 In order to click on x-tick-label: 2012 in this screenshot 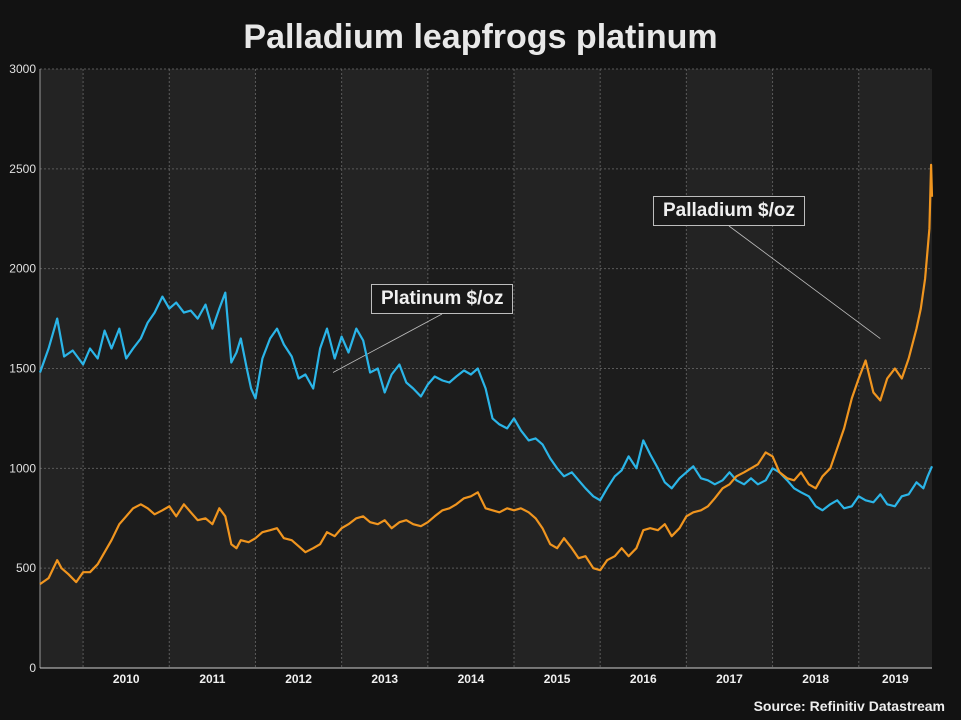, I will do `click(298, 679)`.